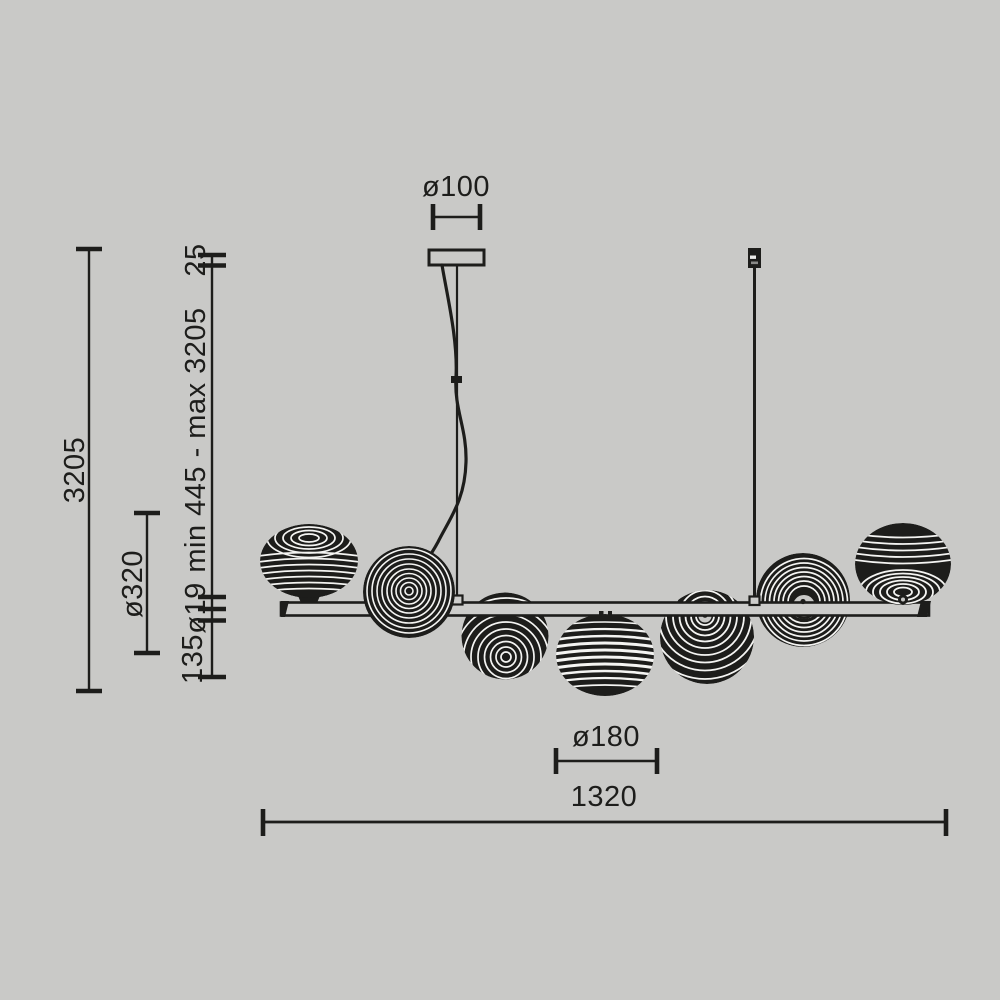 The image size is (1000, 1000). I want to click on bar-joint-right, so click(754, 601).